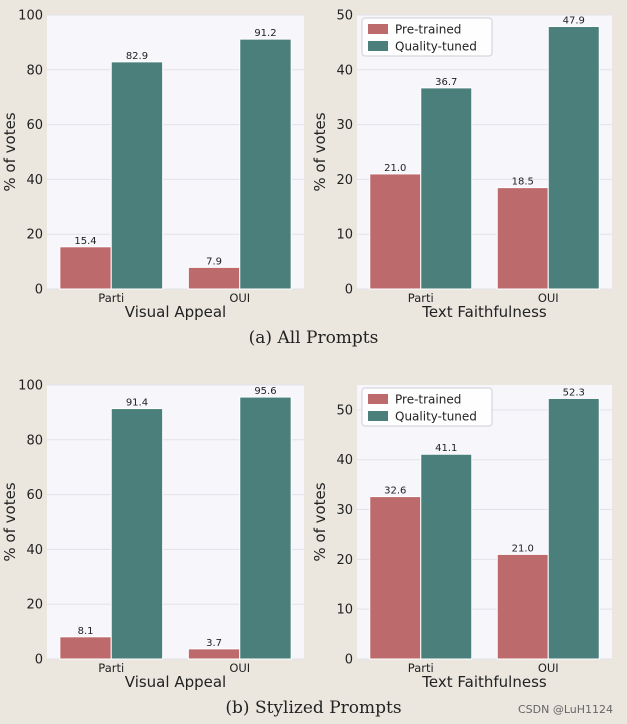  Describe the element at coordinates (214, 261) in the screenshot. I see `data-label: 7.9` at that location.